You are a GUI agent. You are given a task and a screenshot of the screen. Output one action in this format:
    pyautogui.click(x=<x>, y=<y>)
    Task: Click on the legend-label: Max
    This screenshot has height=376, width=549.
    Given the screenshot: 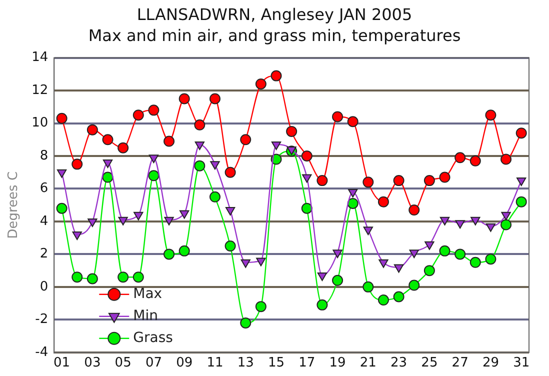 What is the action you would take?
    pyautogui.click(x=147, y=294)
    